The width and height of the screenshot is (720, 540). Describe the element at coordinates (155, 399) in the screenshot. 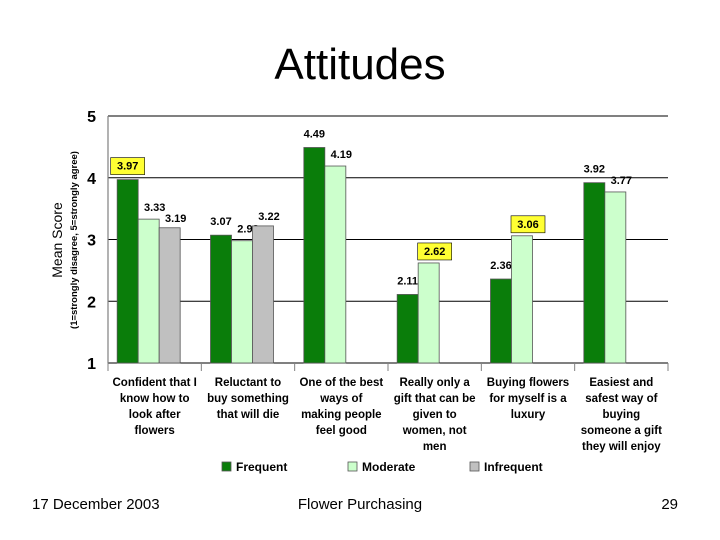

I see `x-tick-label-line: know how to` at that location.